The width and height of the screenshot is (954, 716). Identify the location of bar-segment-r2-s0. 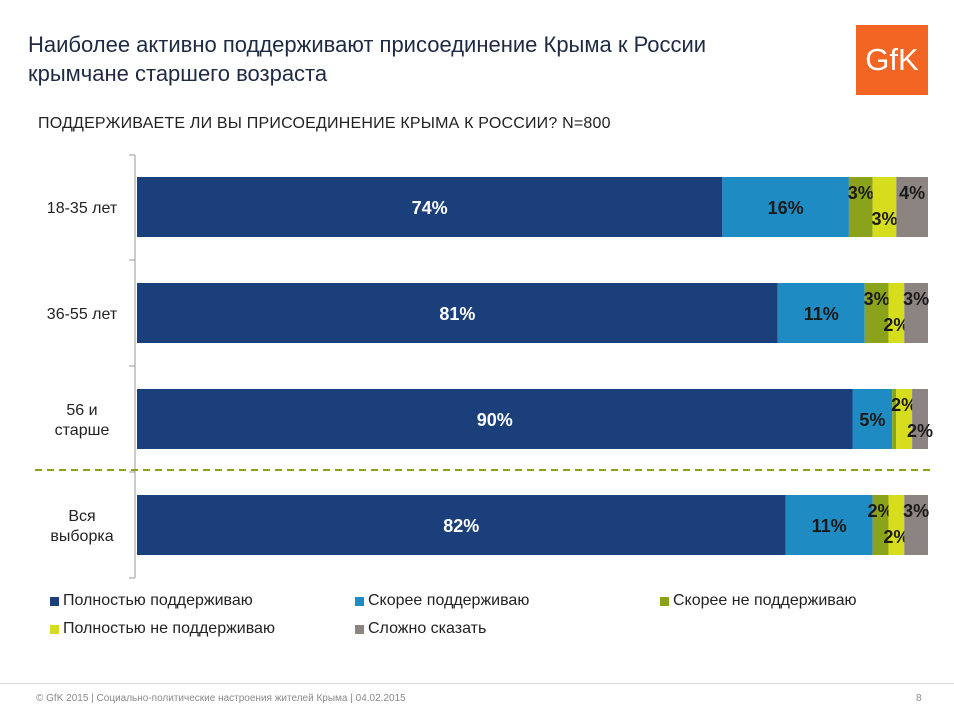
(495, 419).